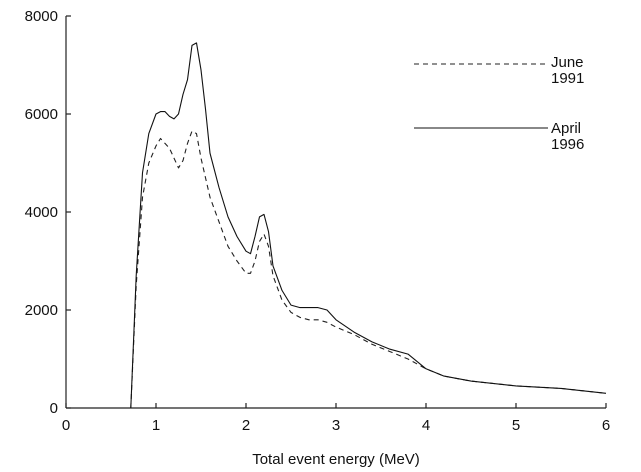  Describe the element at coordinates (336, 459) in the screenshot. I see `x-axis-title: Total event energy (MeV)` at that location.